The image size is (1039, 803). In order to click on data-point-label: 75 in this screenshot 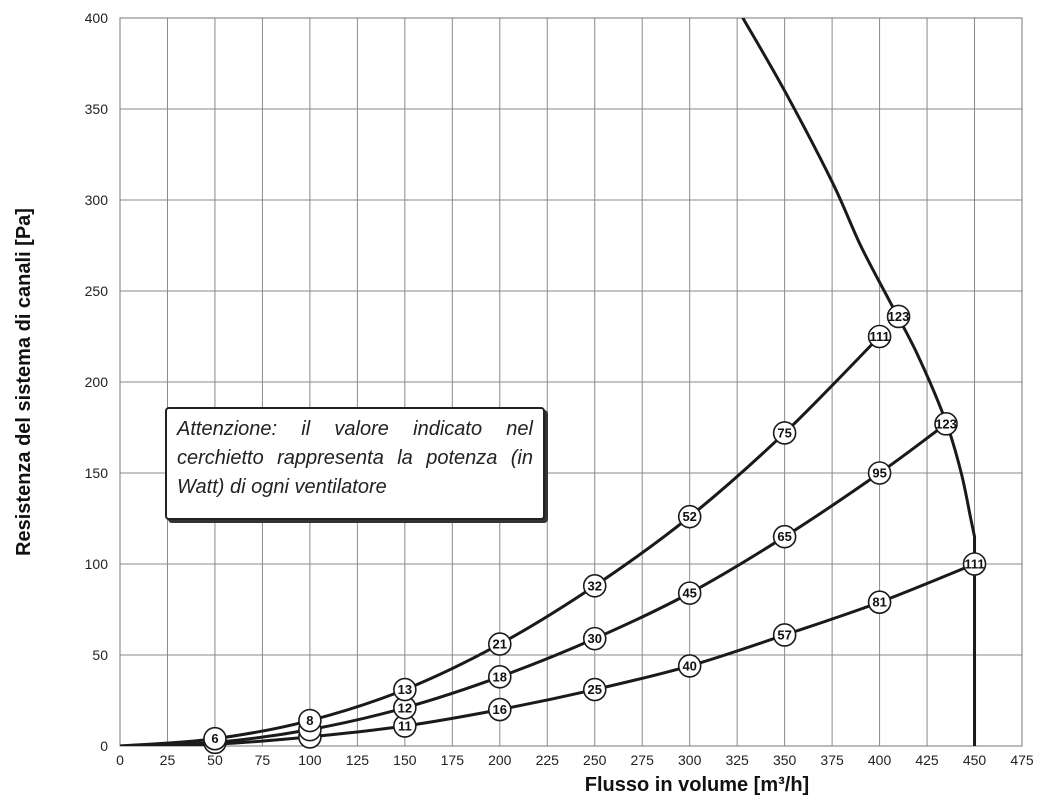, I will do `click(784, 432)`.